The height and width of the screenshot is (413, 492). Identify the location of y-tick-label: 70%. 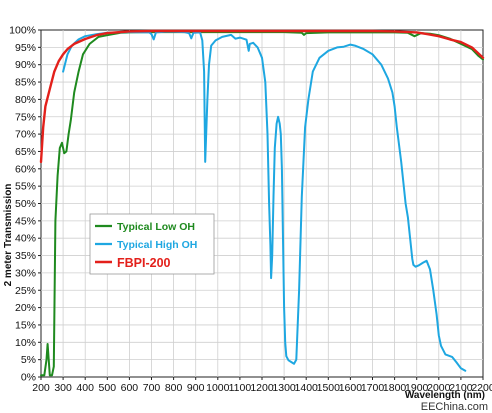
(25, 135).